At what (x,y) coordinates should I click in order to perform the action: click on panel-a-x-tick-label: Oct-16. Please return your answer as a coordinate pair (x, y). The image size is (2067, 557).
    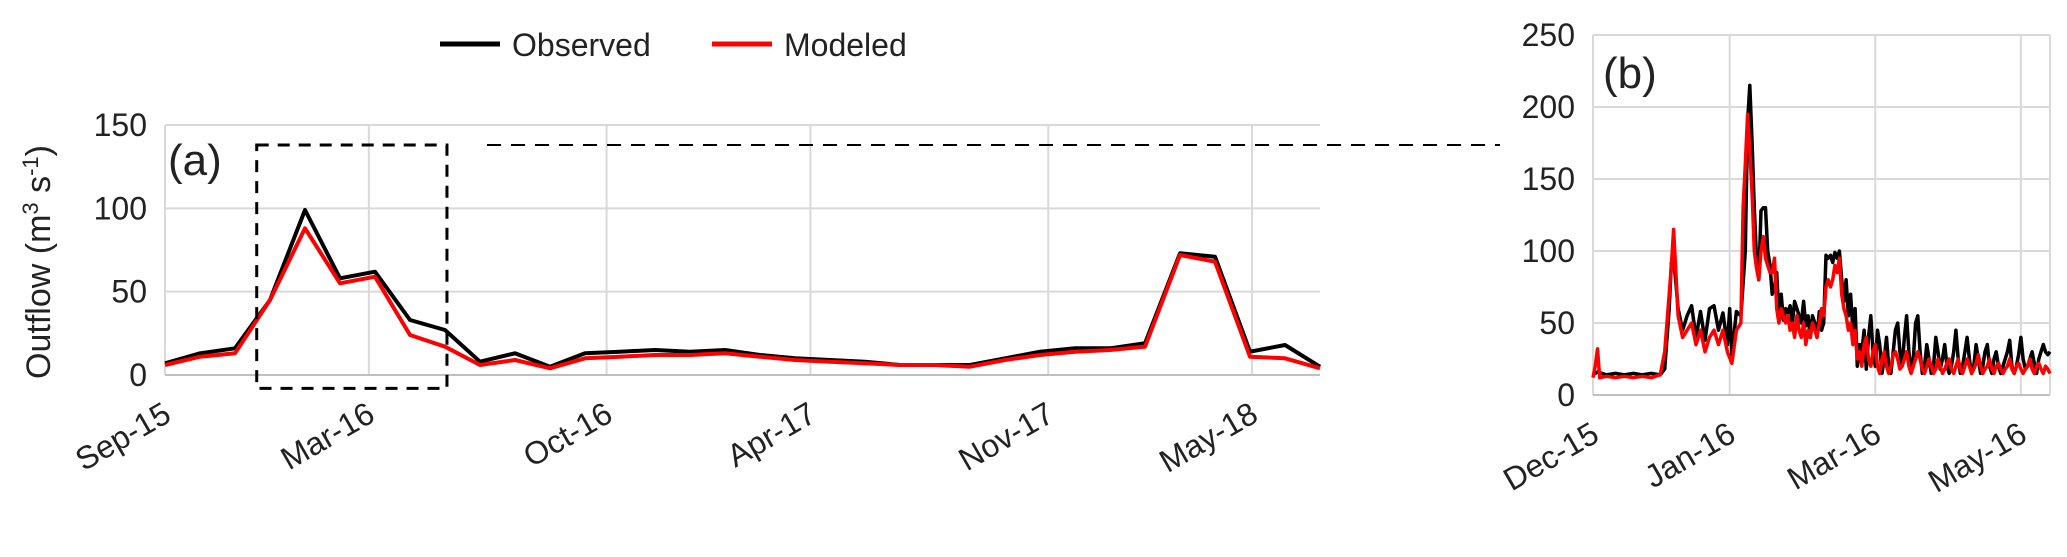
    Looking at the image, I should click on (567, 434).